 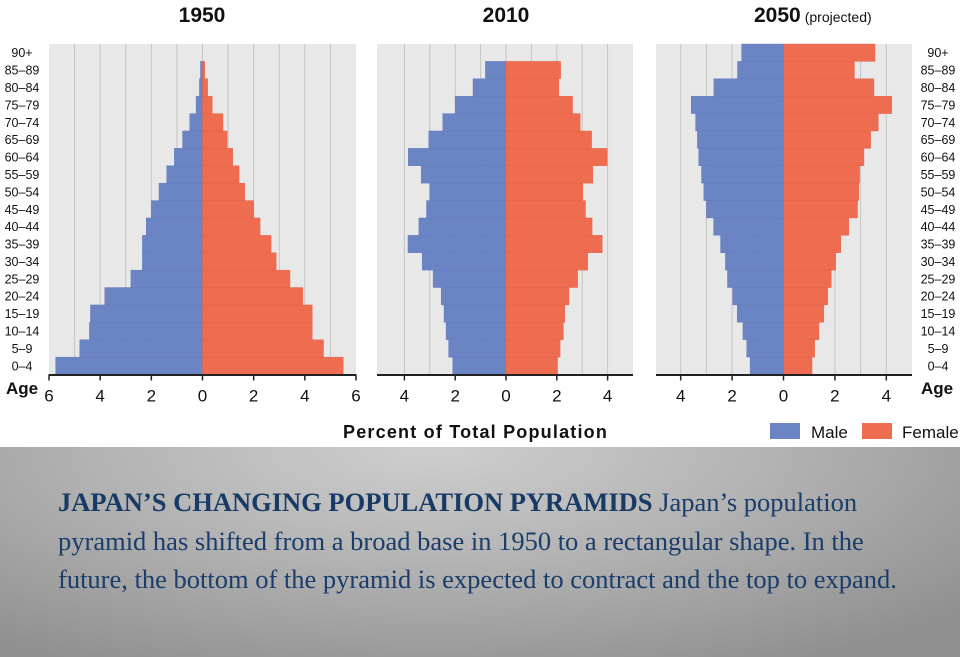 I want to click on age-label-left: 65–69, so click(x=22, y=140).